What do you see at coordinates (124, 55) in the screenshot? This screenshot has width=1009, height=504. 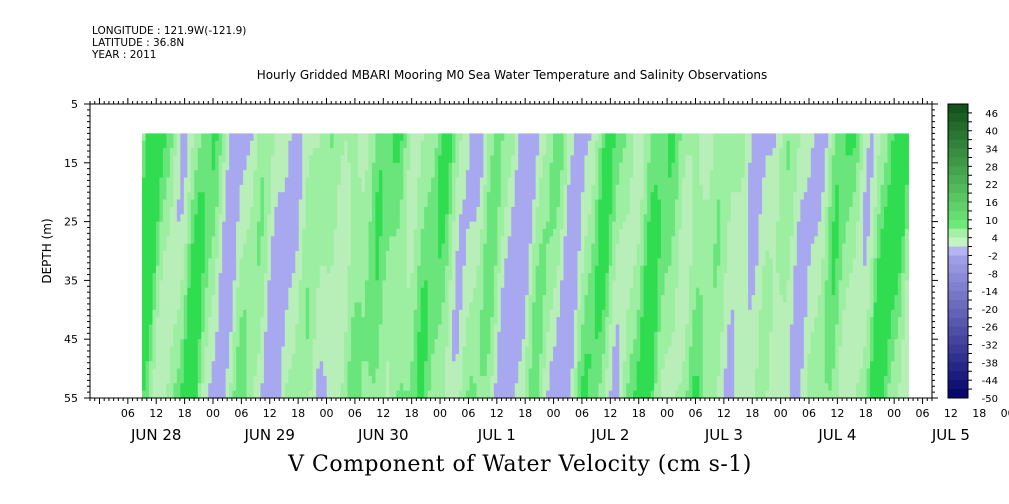 I see `year-label: YEAR : 2011` at bounding box center [124, 55].